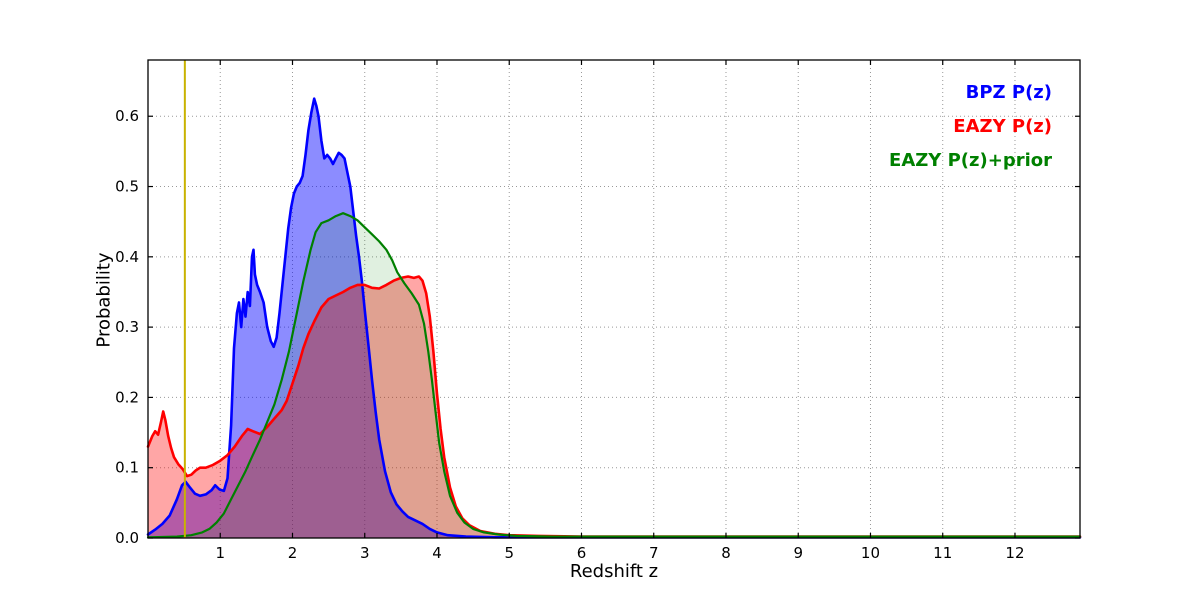 This screenshot has height=600, width=1200. What do you see at coordinates (437, 553) in the screenshot?
I see `svg-text: 4` at bounding box center [437, 553].